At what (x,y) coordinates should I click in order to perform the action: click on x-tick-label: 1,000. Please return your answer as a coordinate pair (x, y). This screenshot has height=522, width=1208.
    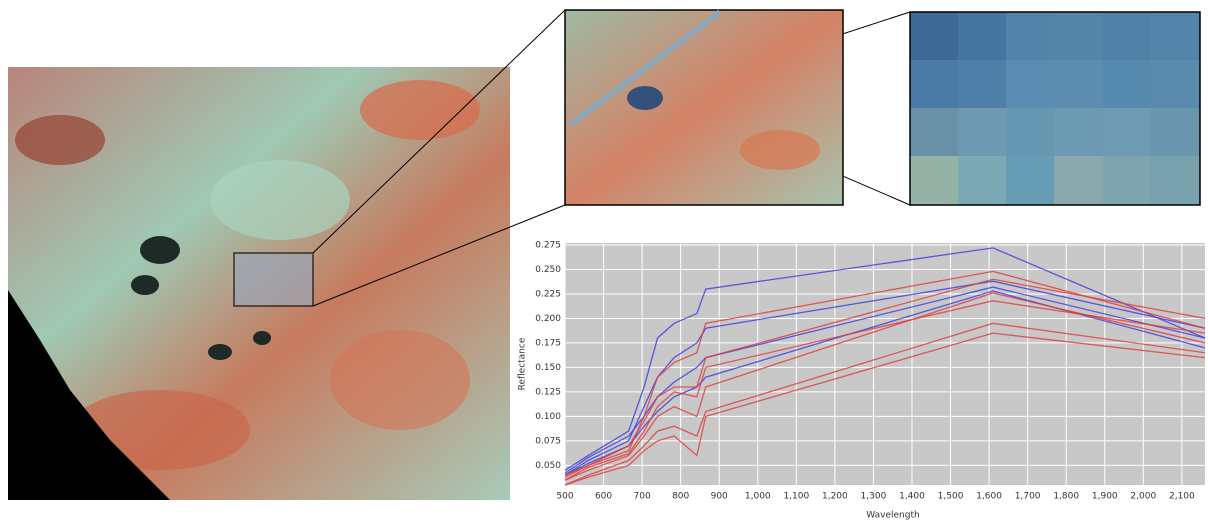
    Looking at the image, I should click on (758, 497).